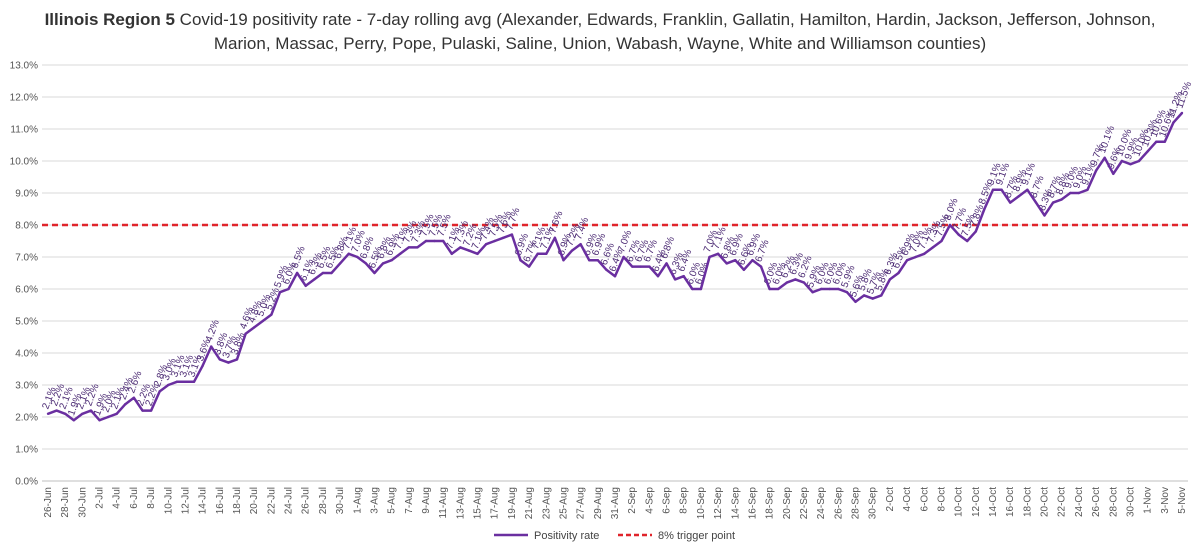 The width and height of the screenshot is (1200, 555). What do you see at coordinates (770, 503) in the screenshot?
I see `x-tick-label: 18-Sep` at bounding box center [770, 503].